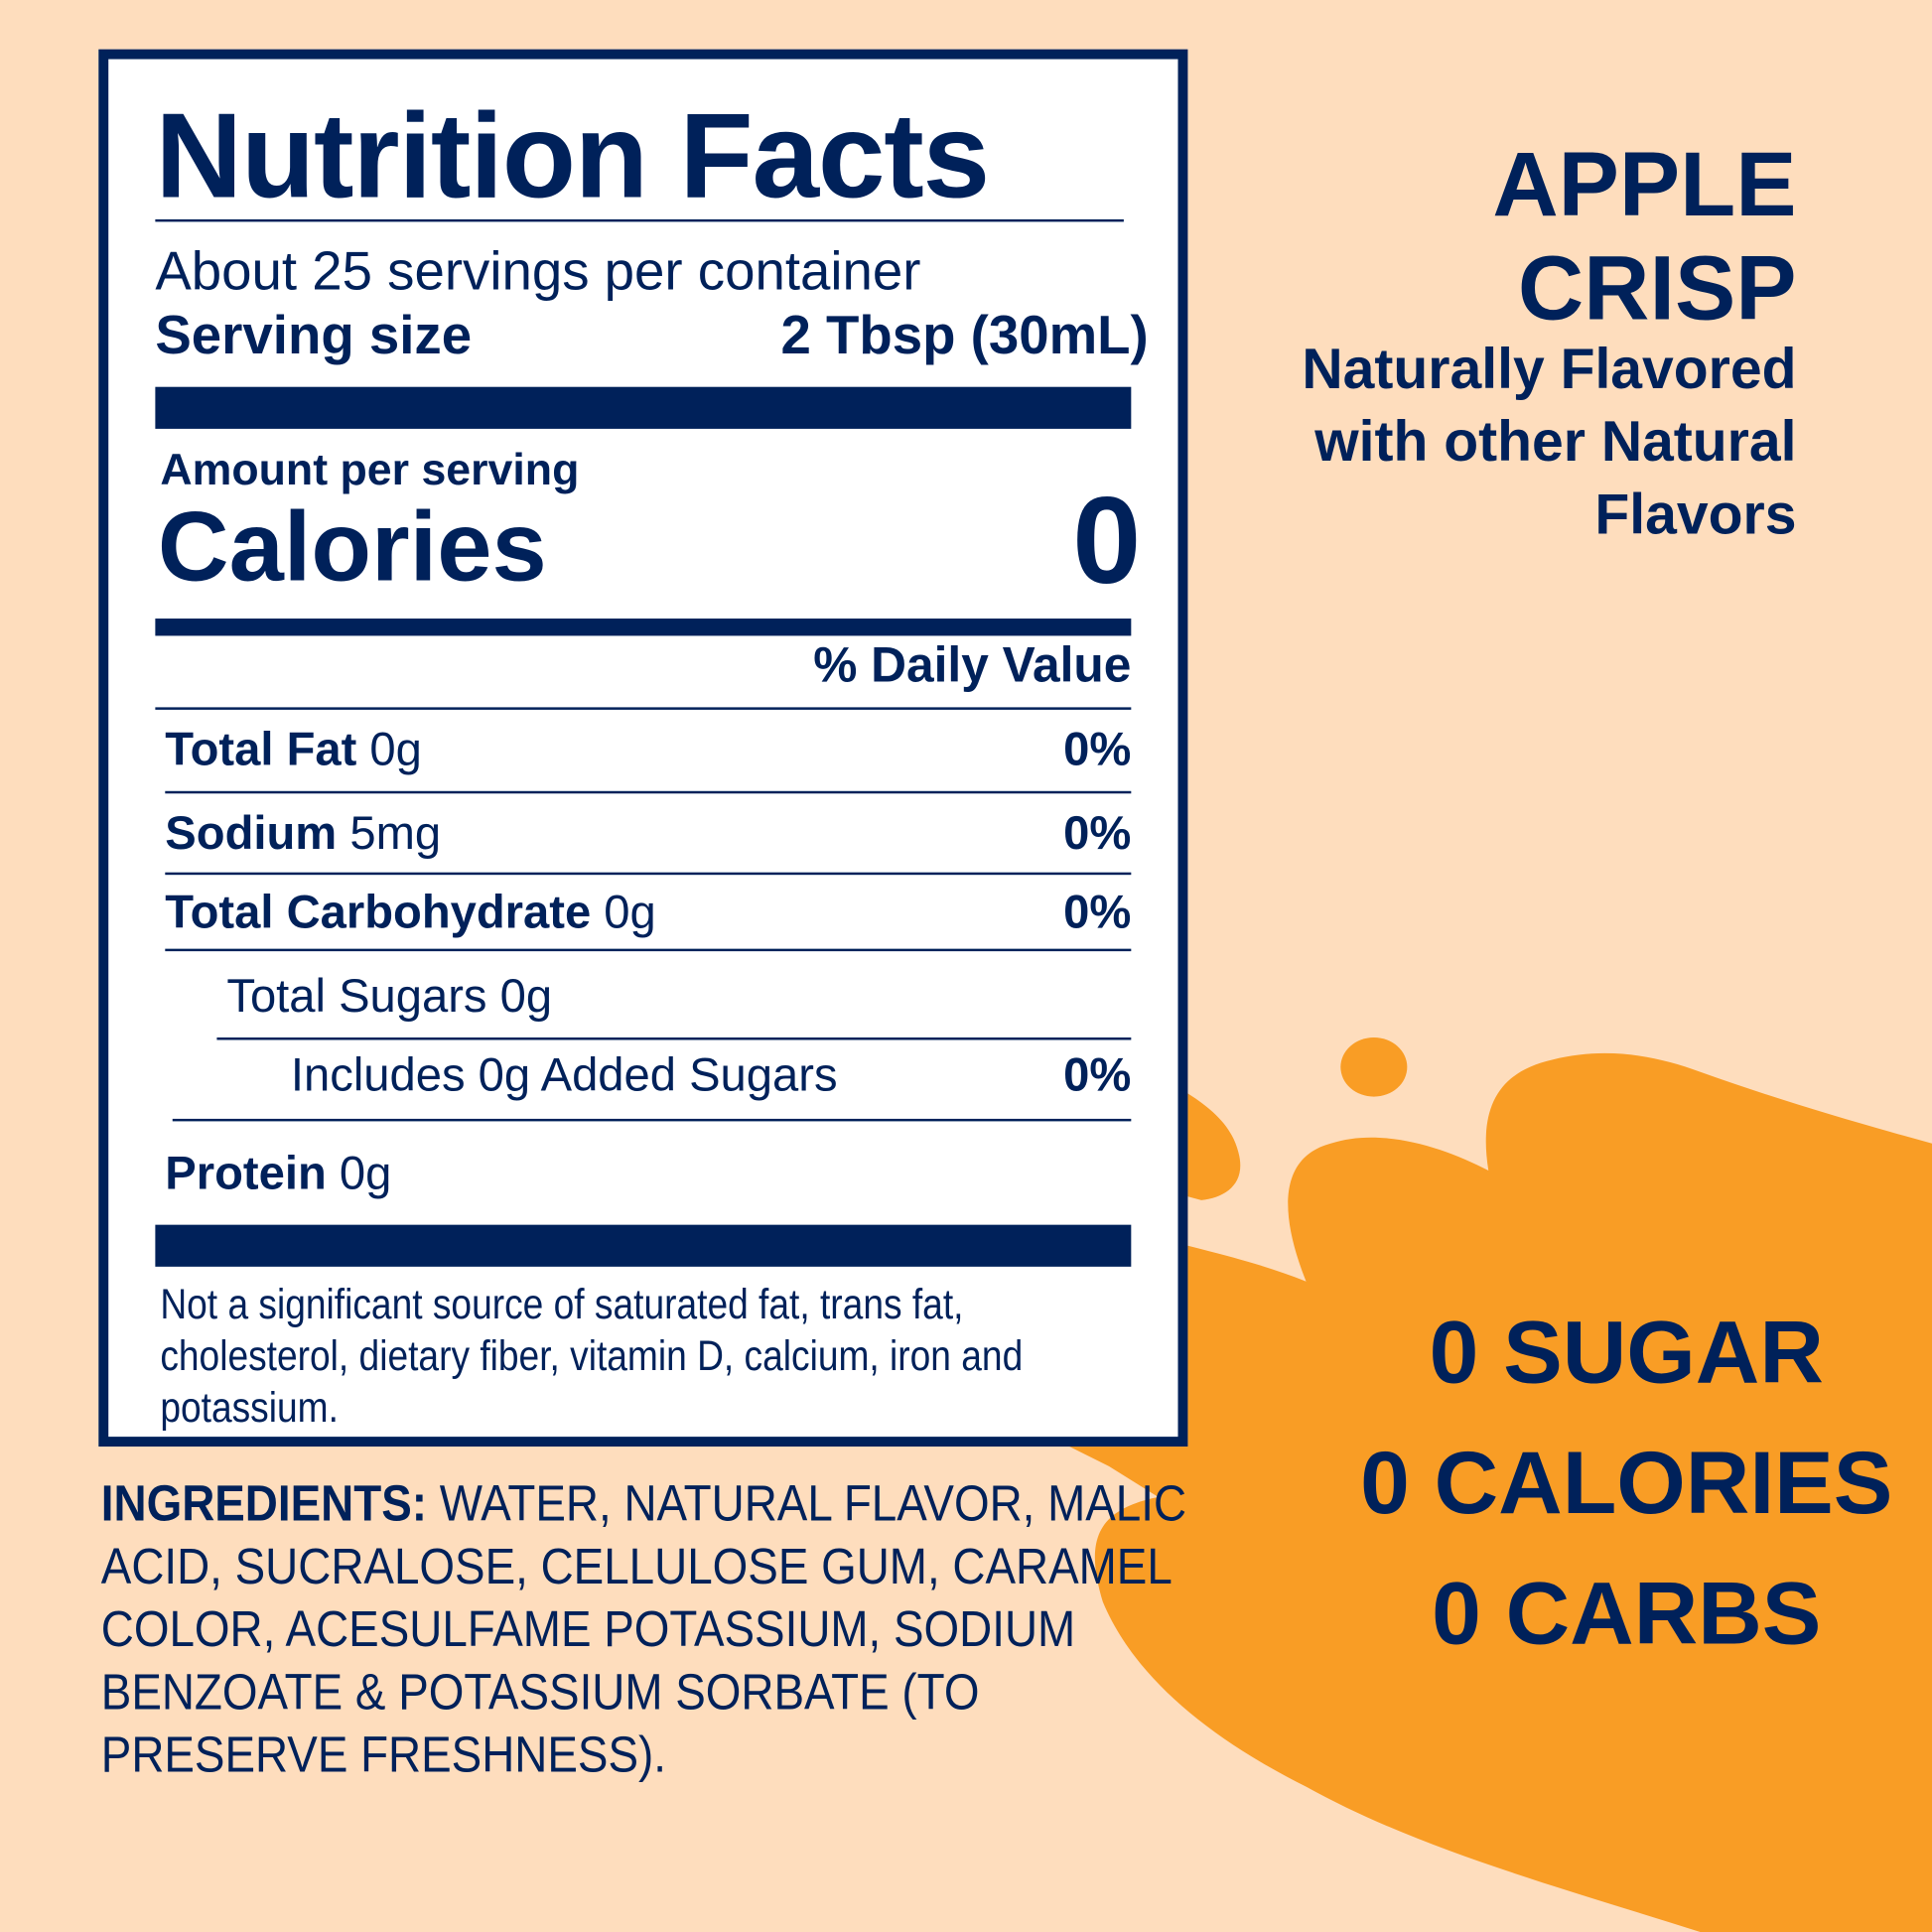 Image resolution: width=1932 pixels, height=1932 pixels. I want to click on flavor-desc-line: Naturally Flavored, so click(1549, 369).